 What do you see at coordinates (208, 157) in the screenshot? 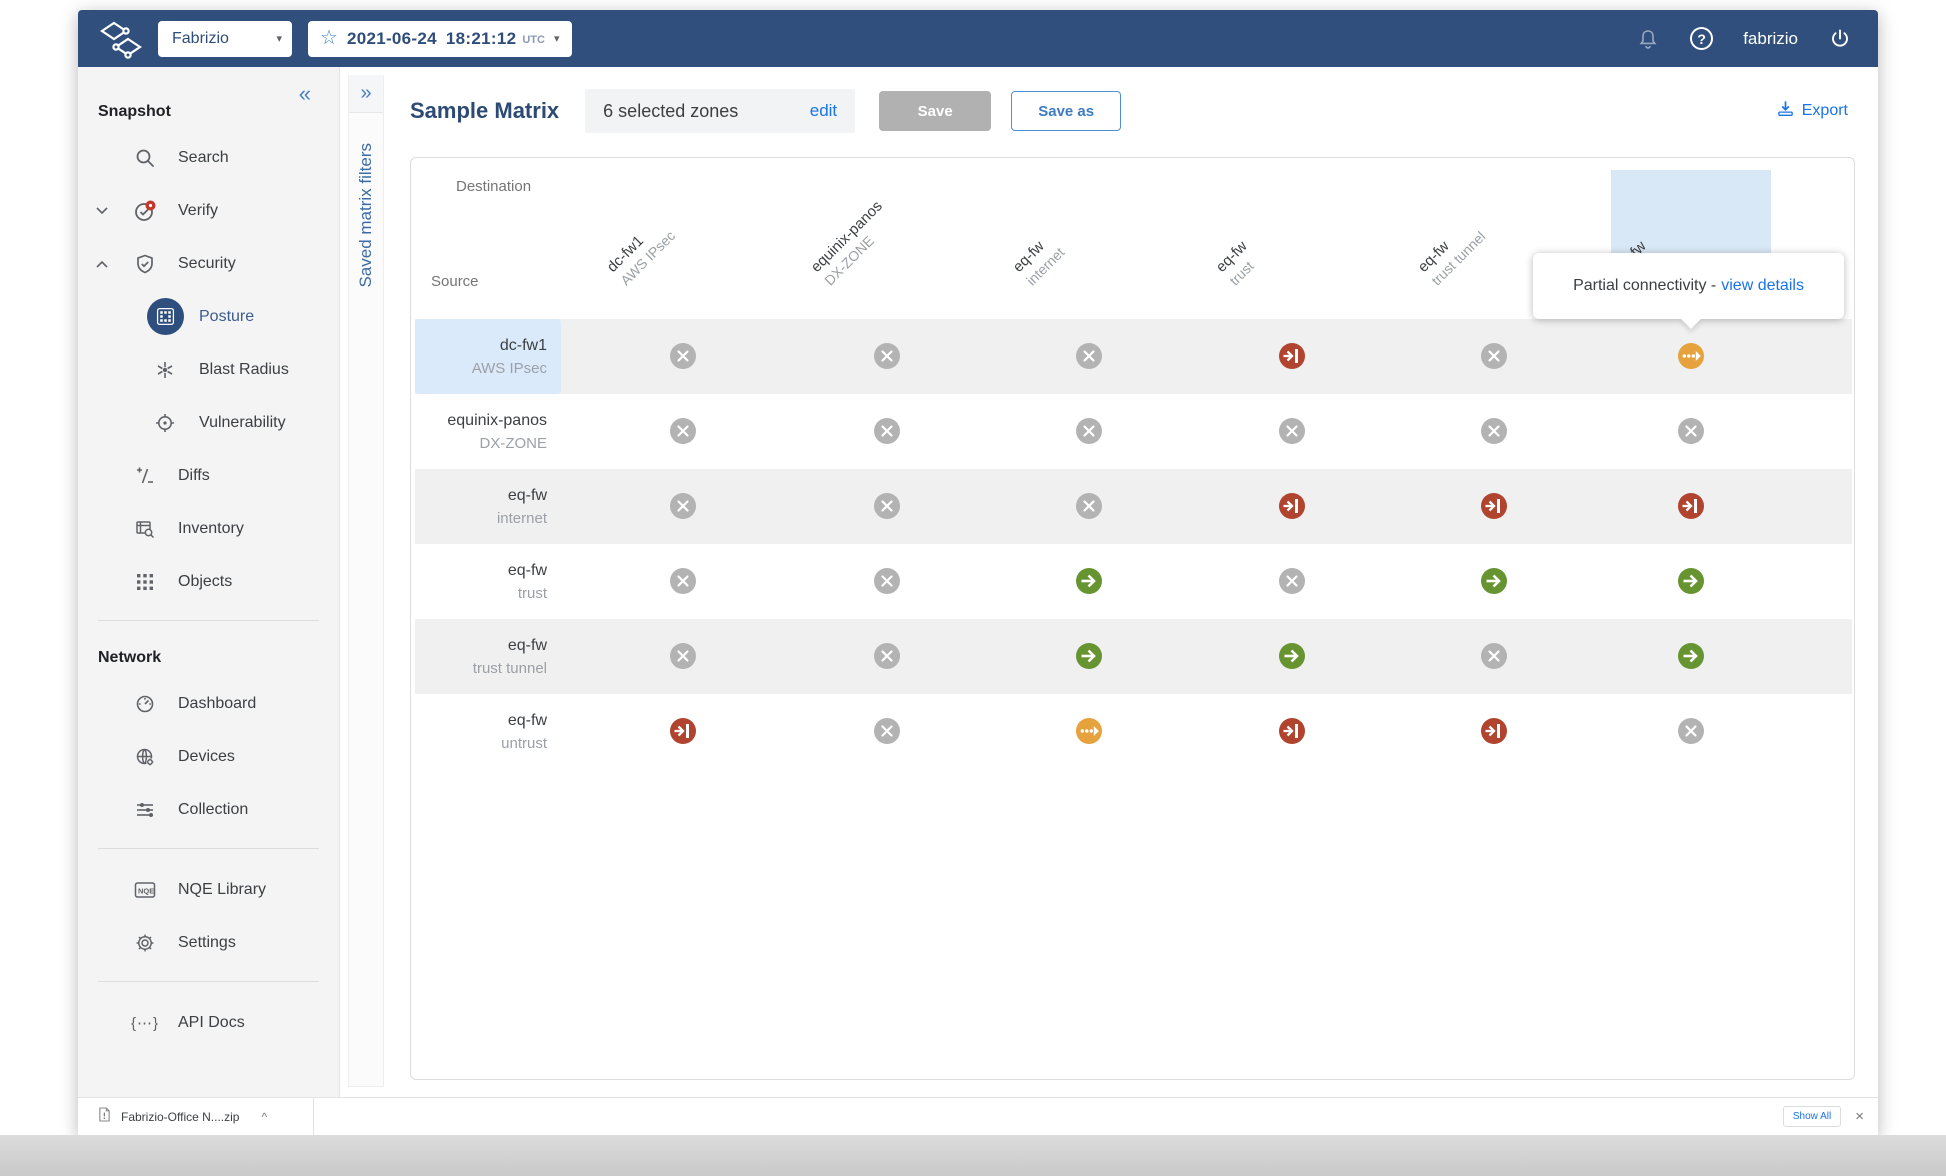
I see `sidebar-item-search: Search` at bounding box center [208, 157].